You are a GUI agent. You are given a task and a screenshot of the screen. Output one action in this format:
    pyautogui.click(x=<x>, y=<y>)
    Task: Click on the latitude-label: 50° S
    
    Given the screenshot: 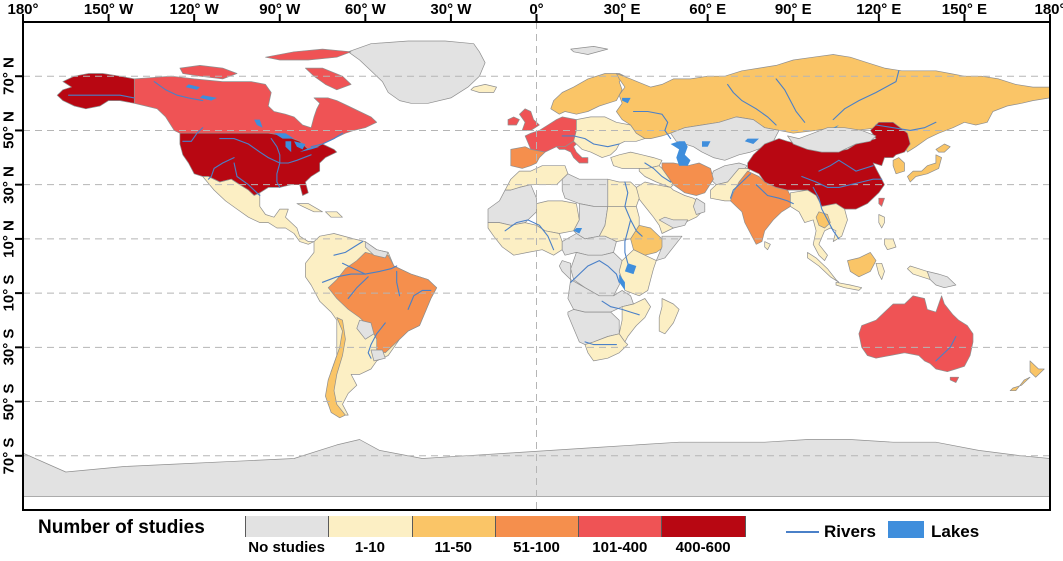 What is the action you would take?
    pyautogui.click(x=9, y=401)
    